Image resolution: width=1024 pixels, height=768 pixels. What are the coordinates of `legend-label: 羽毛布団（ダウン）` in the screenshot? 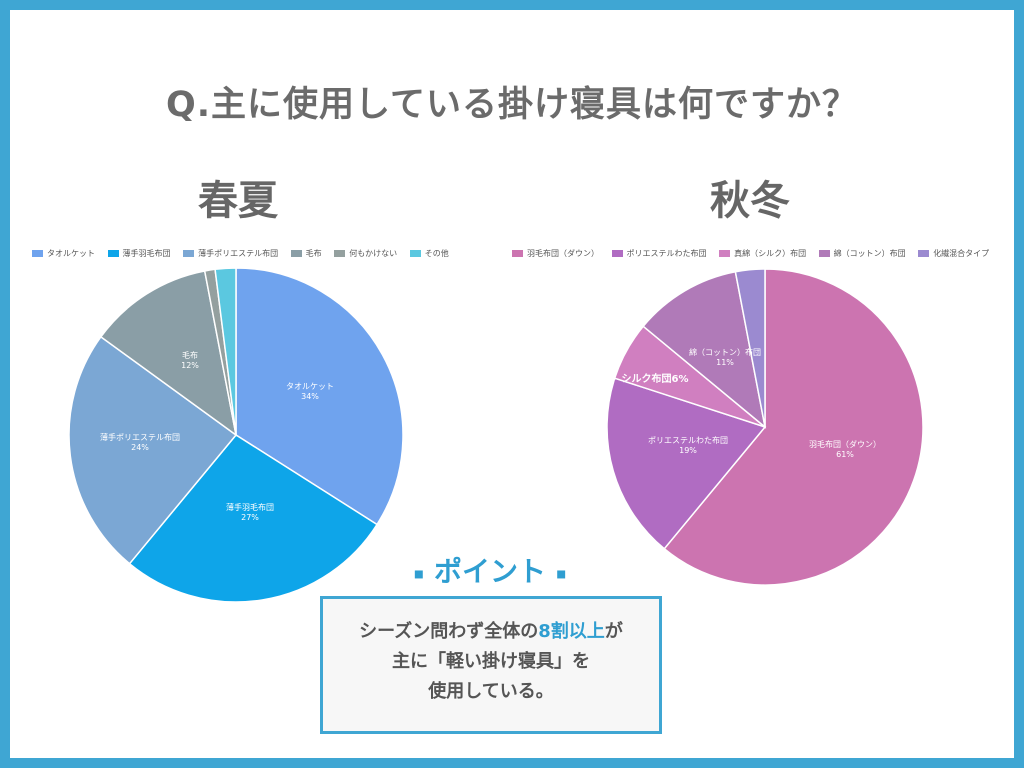 It's located at (563, 253).